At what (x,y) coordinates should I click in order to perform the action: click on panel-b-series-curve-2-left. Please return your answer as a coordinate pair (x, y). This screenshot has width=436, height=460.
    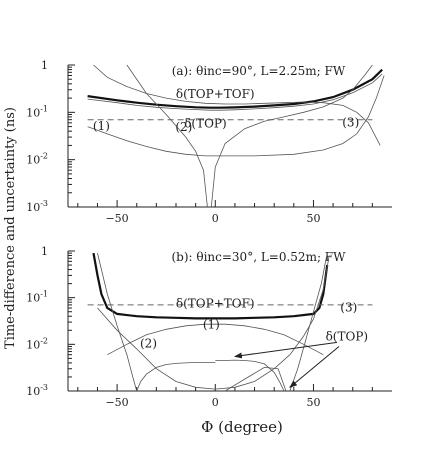
    Looking at the image, I should click on (117, 322).